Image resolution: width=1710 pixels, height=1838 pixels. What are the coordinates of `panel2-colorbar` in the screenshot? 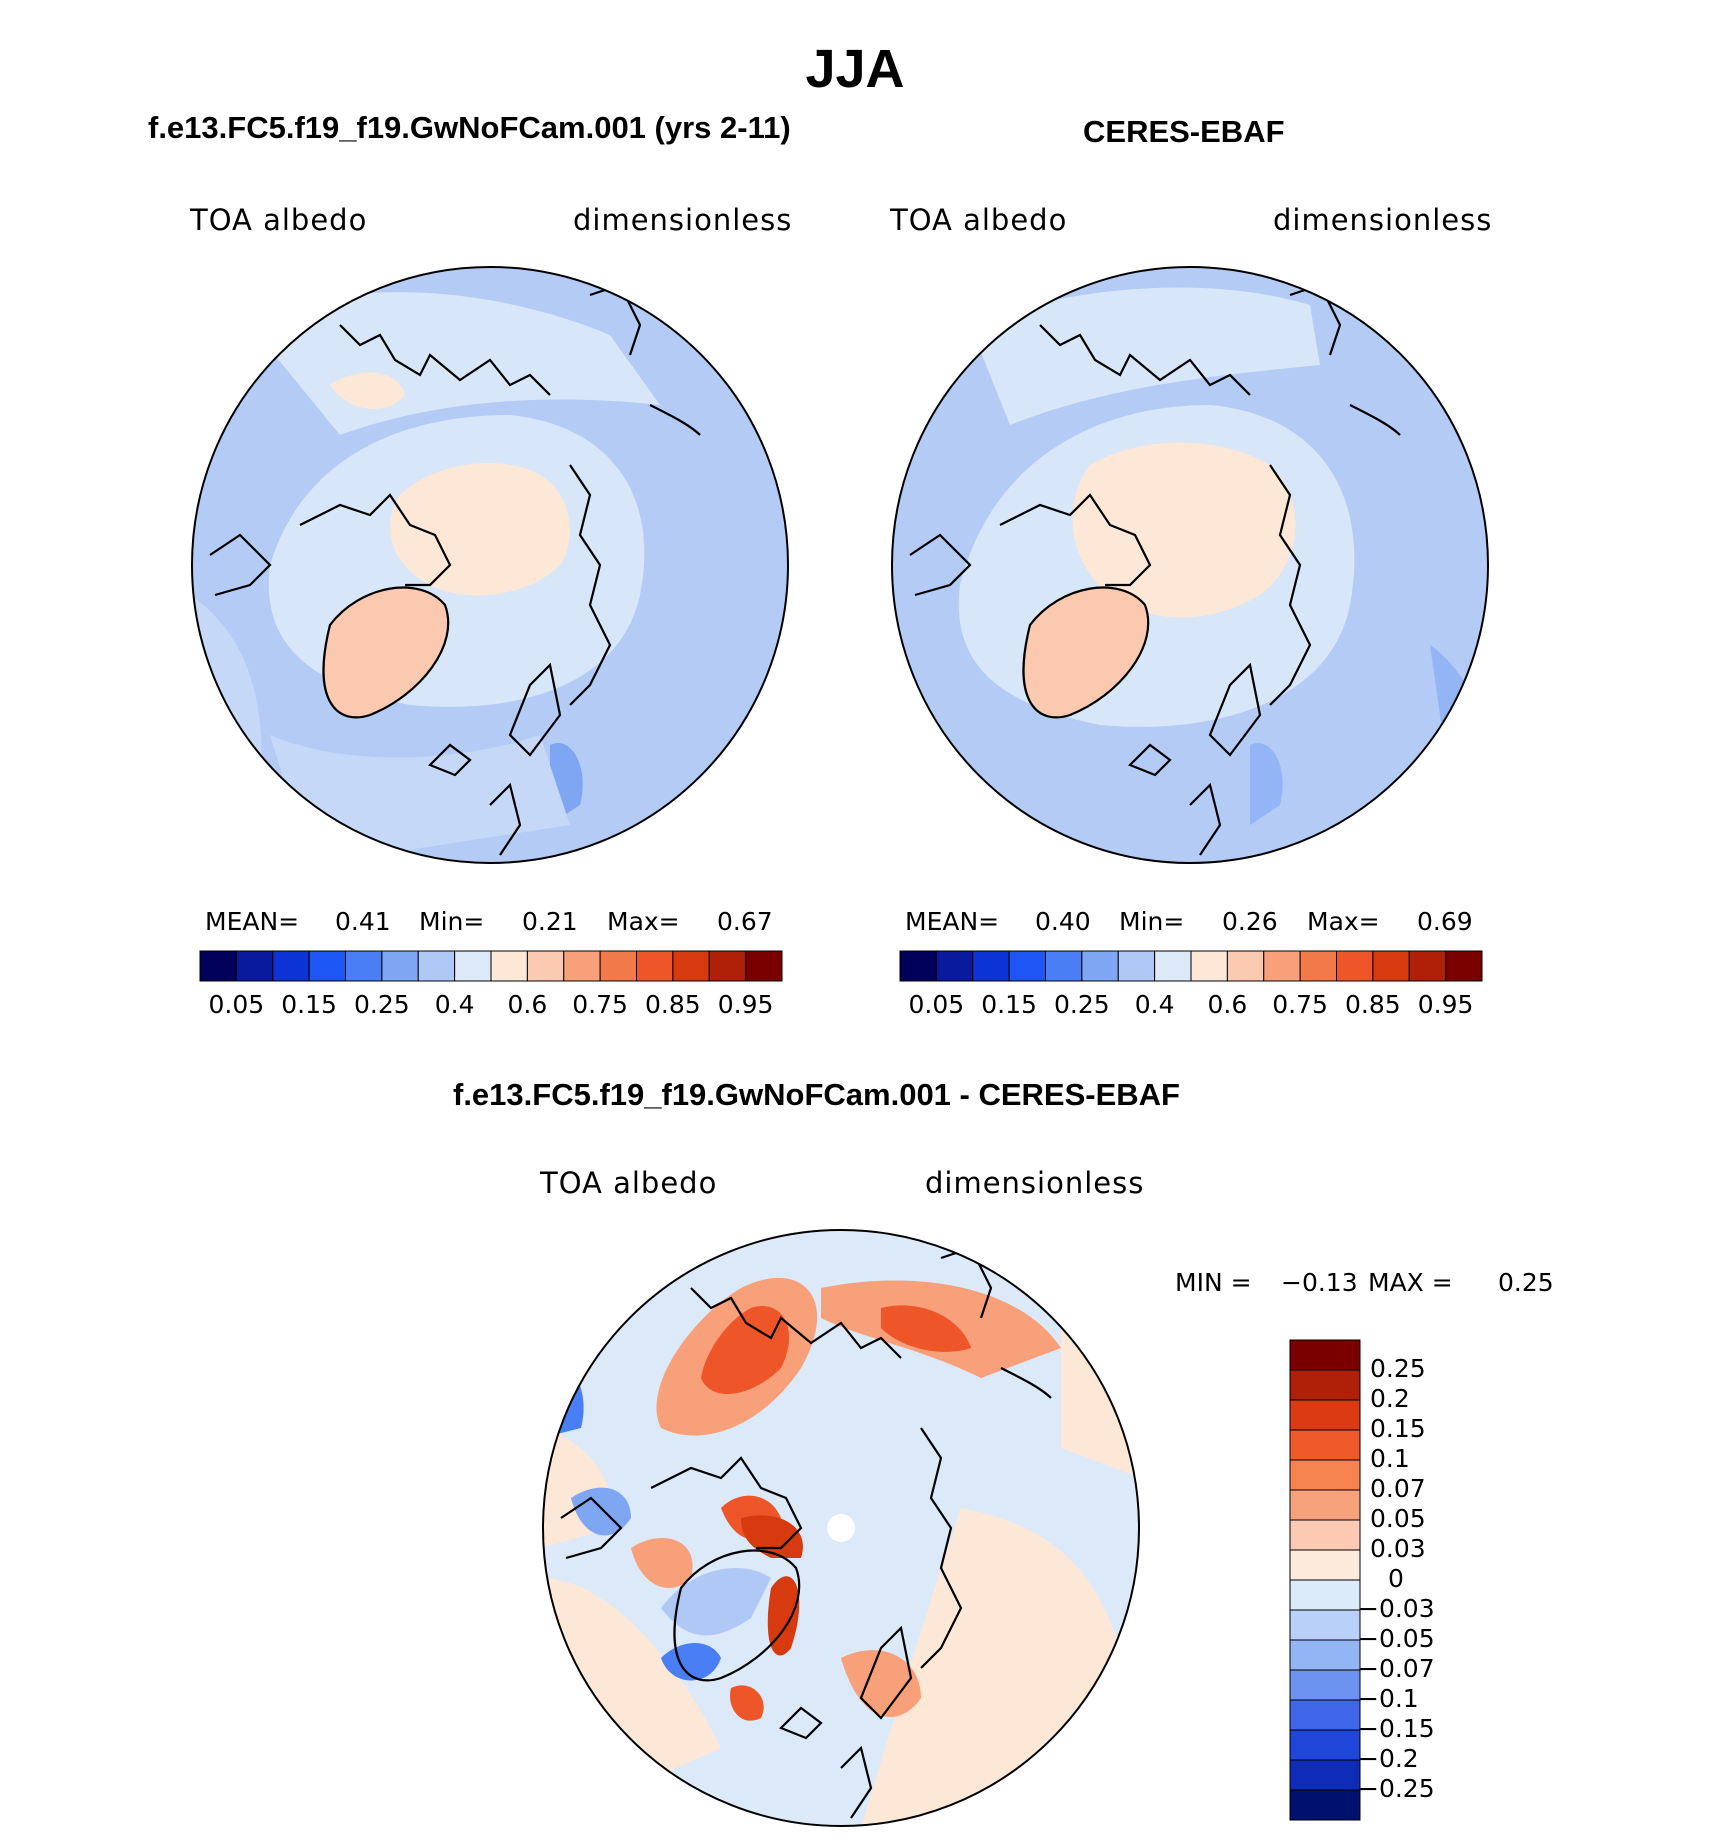 It's located at (1191, 966).